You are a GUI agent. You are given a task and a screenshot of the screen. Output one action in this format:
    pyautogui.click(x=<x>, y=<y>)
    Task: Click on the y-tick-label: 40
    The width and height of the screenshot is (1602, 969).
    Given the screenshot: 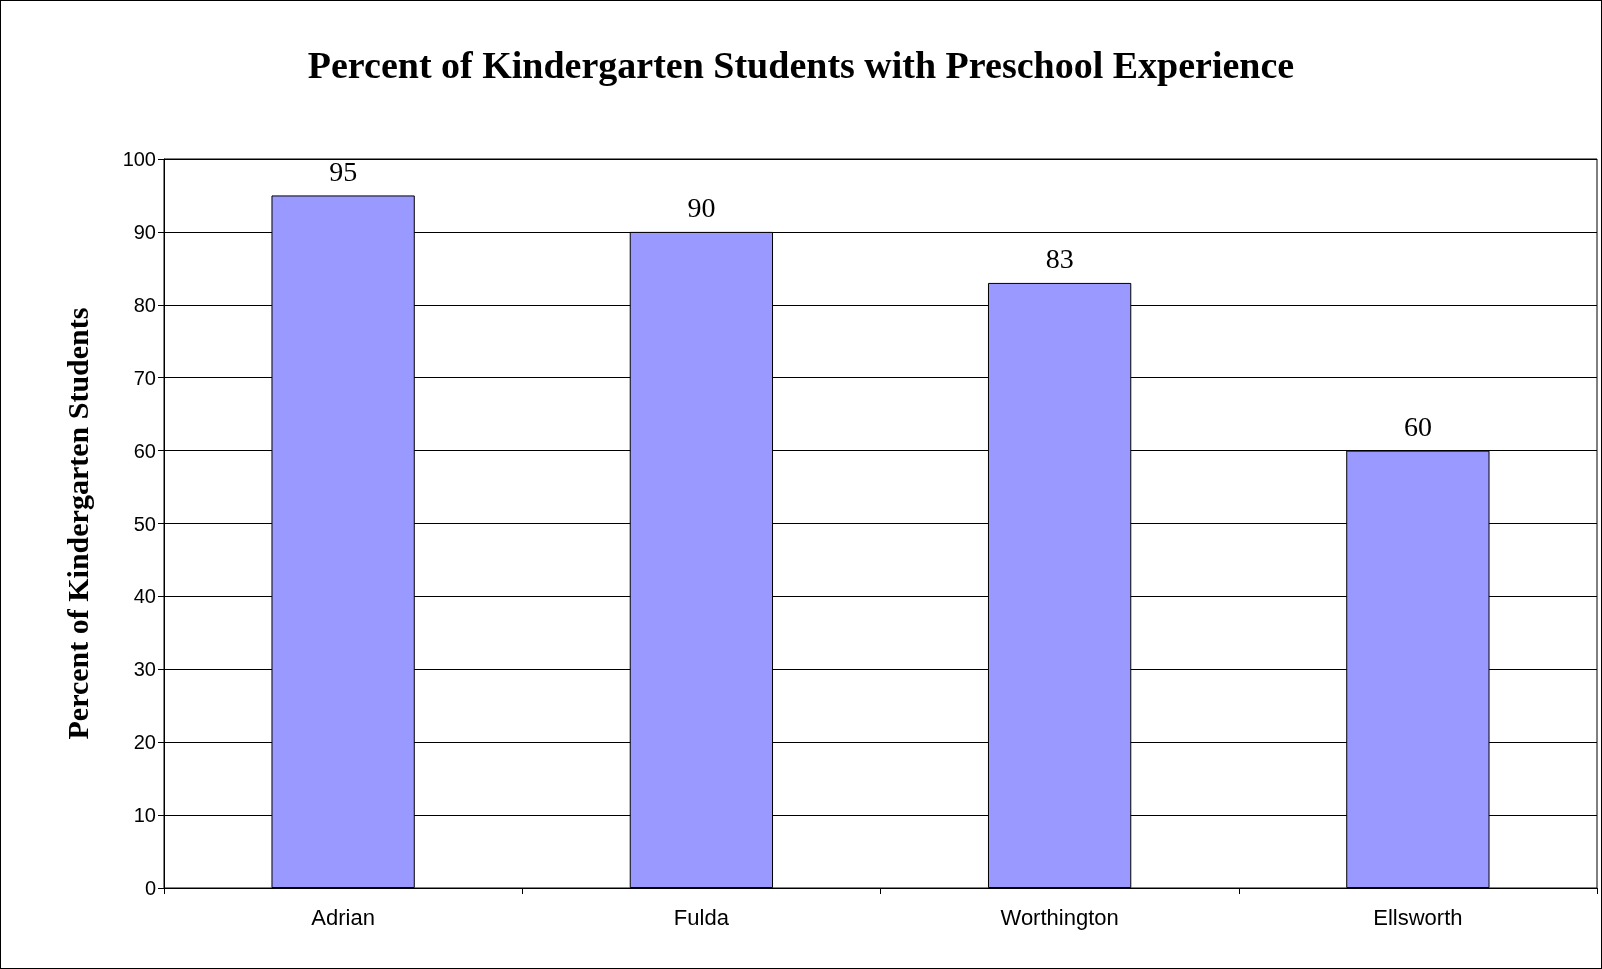 What is the action you would take?
    pyautogui.click(x=144, y=596)
    